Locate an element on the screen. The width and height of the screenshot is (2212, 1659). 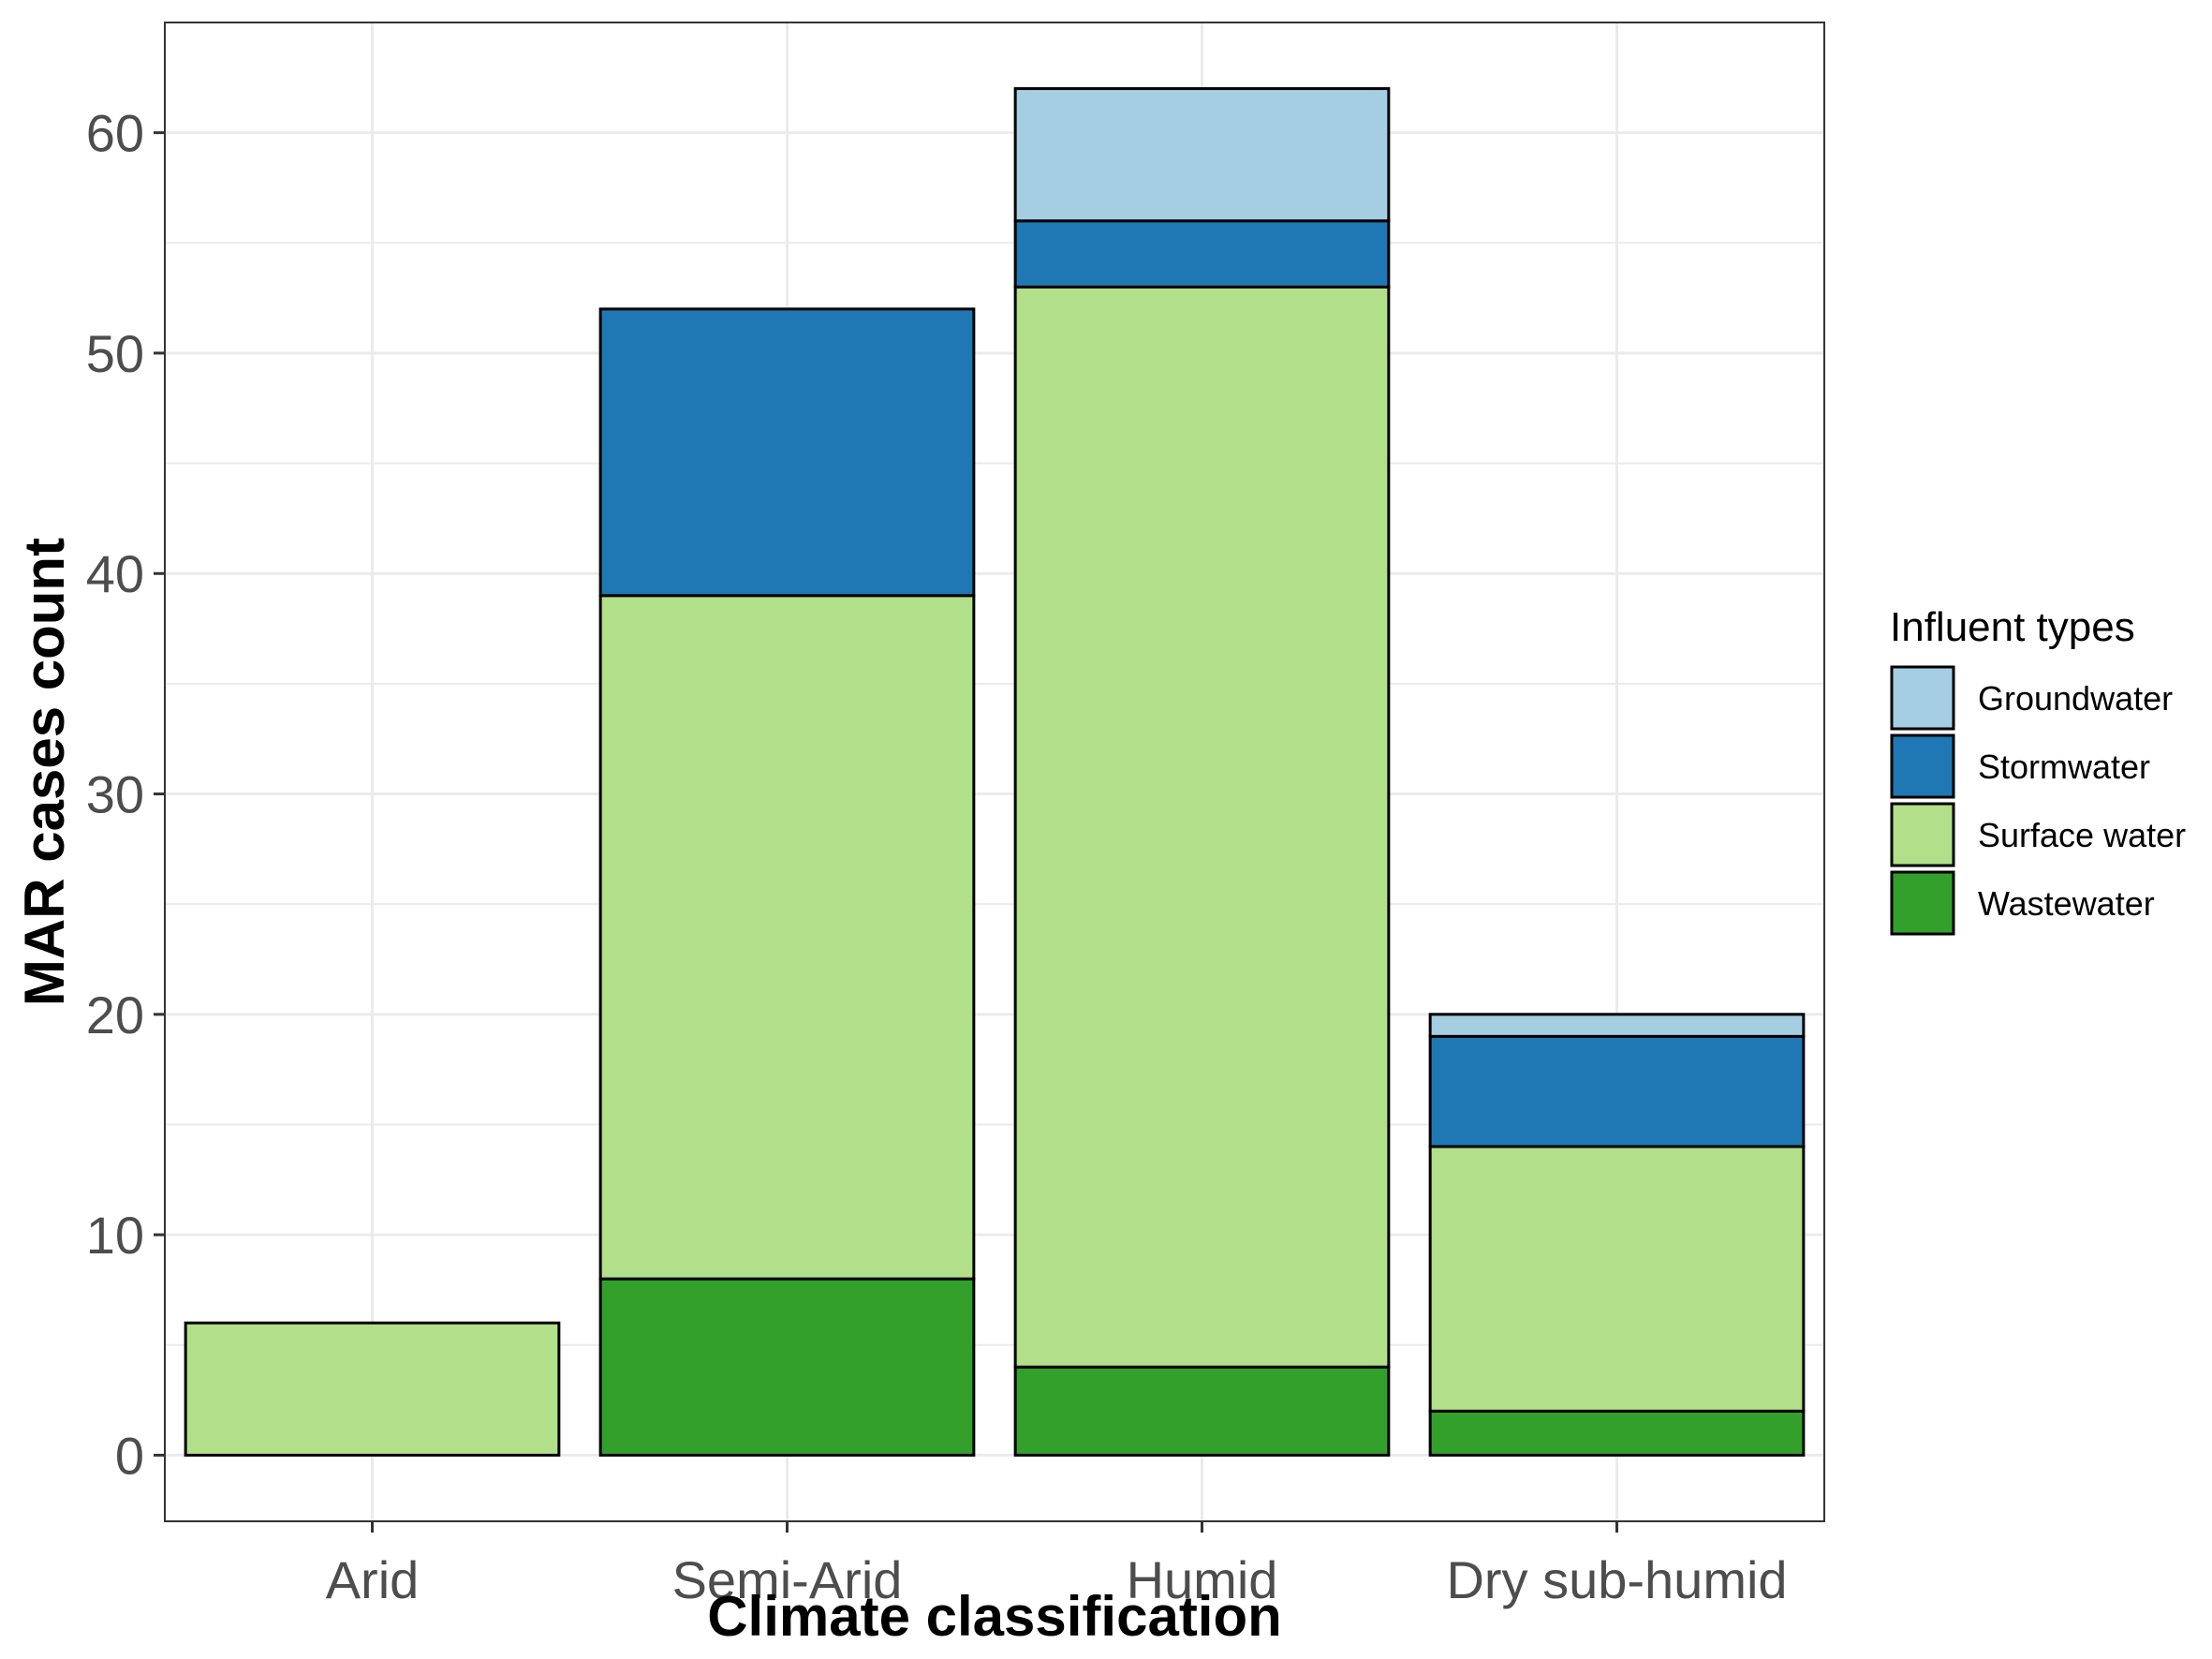
legend-label: Surface water is located at coordinates (2082, 835).